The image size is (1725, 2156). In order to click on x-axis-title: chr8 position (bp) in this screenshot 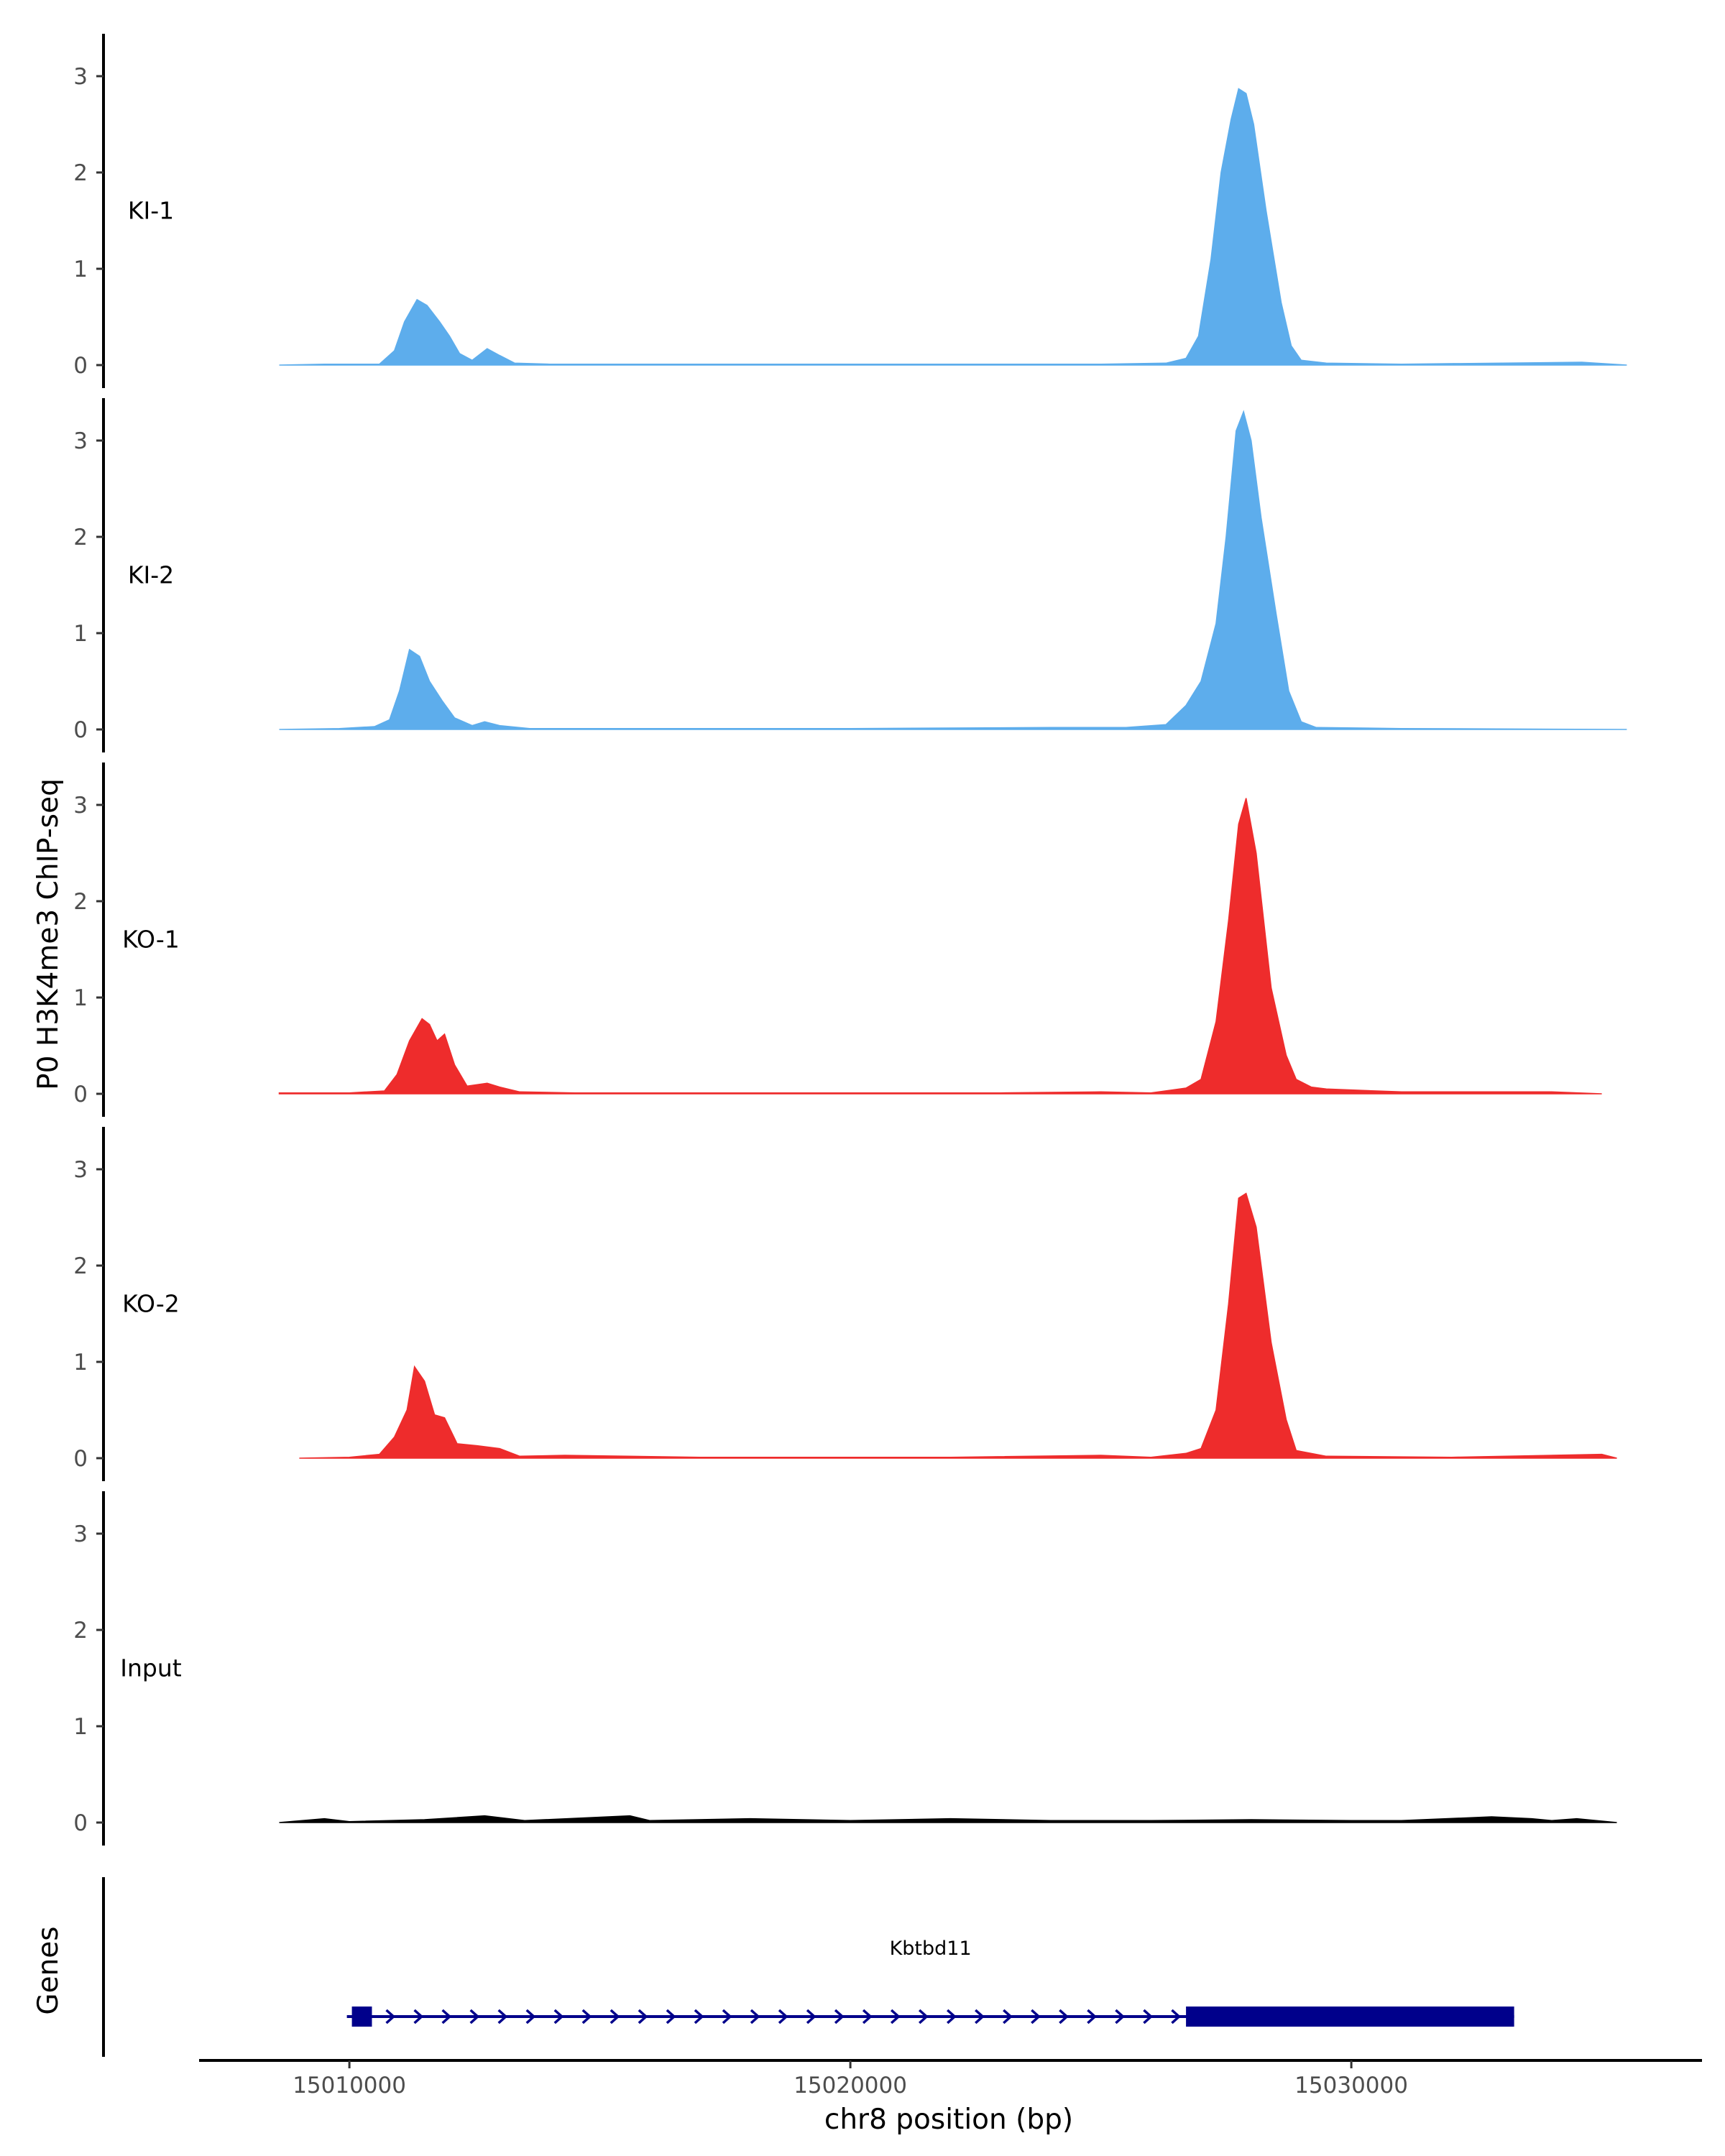, I will do `click(948, 2120)`.